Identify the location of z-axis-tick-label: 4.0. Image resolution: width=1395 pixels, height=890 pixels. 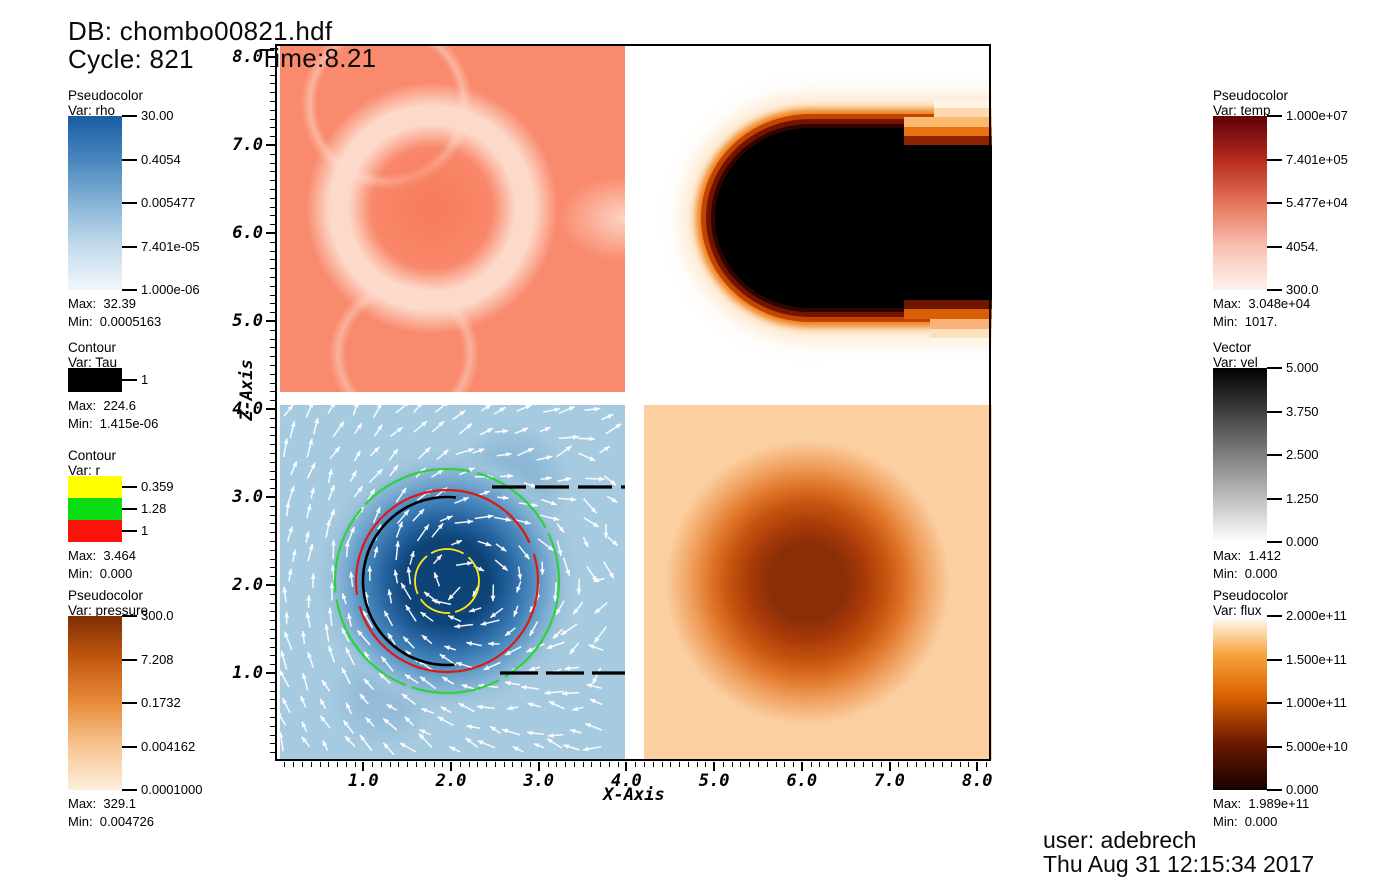
(247, 409).